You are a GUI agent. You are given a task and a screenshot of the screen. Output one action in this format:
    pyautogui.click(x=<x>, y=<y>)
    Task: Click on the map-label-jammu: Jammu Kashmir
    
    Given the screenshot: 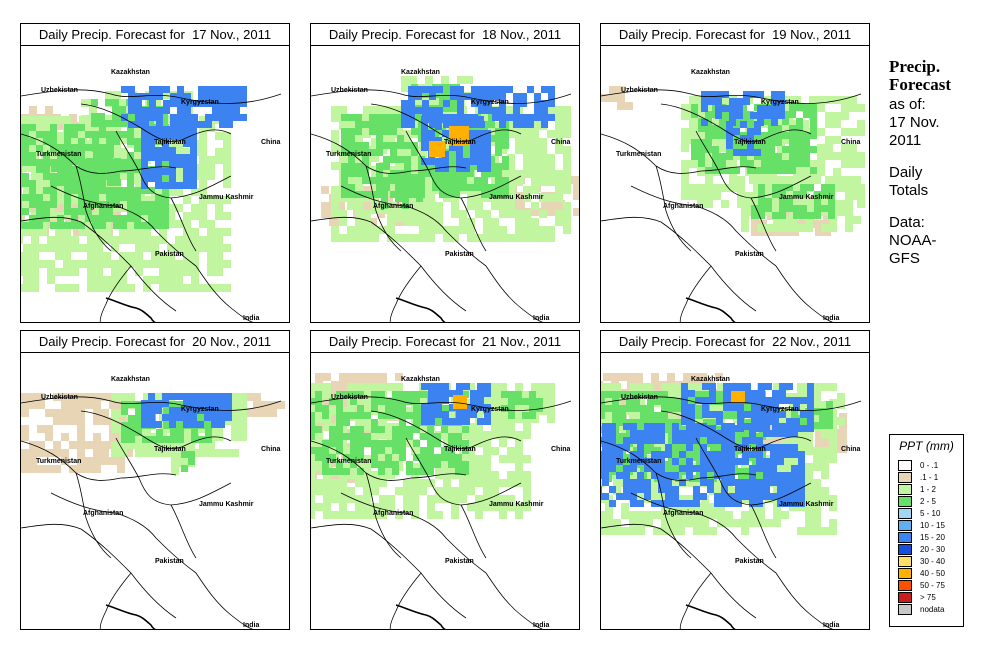 What is the action you would take?
    pyautogui.click(x=806, y=197)
    